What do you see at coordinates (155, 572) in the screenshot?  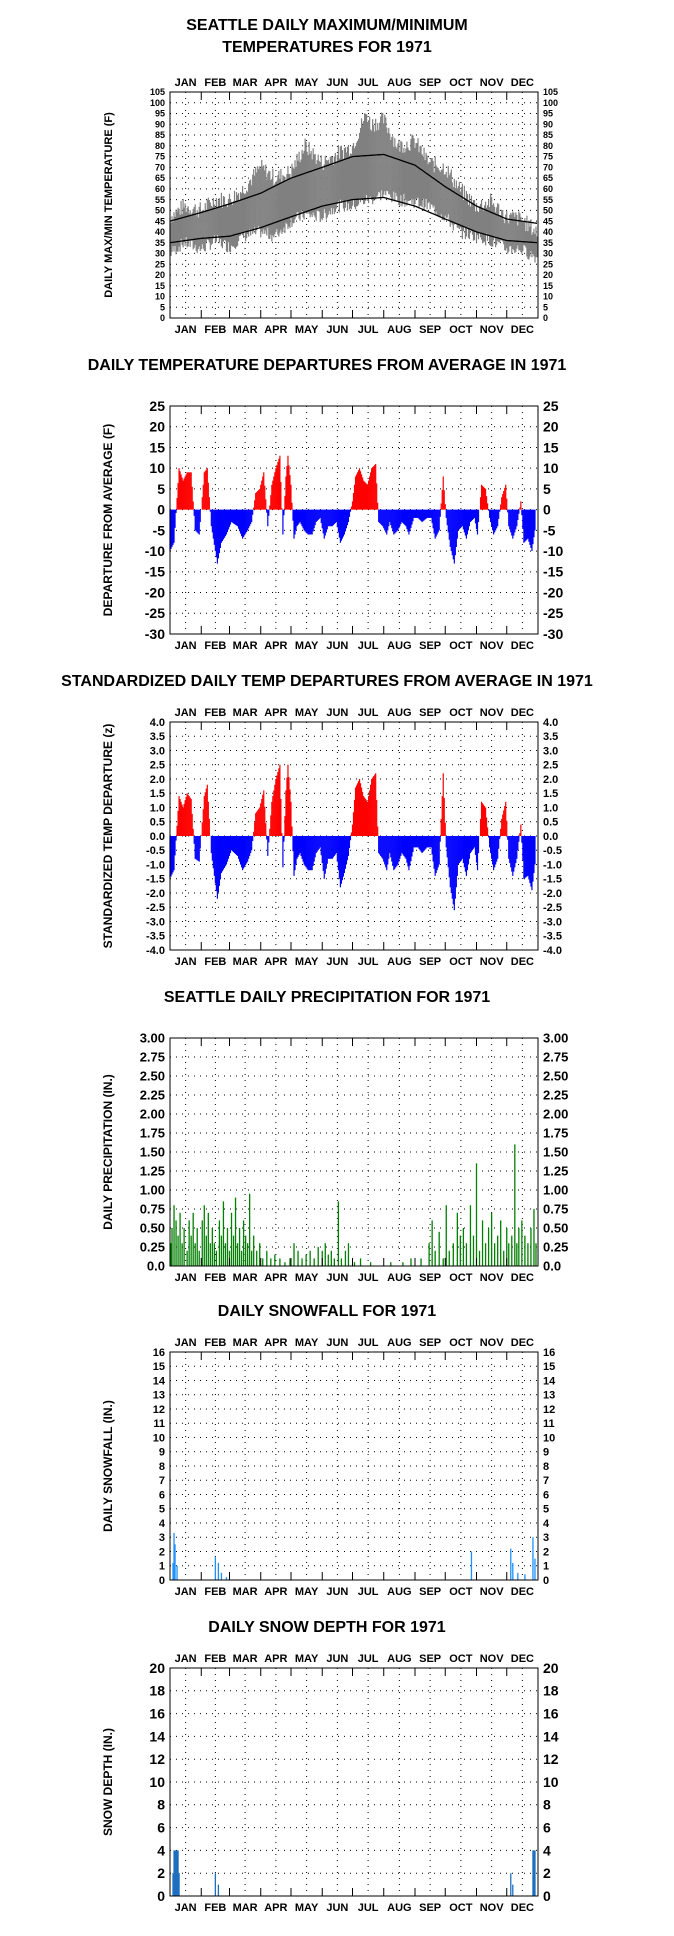 I see `y-tick-label-left: -15` at bounding box center [155, 572].